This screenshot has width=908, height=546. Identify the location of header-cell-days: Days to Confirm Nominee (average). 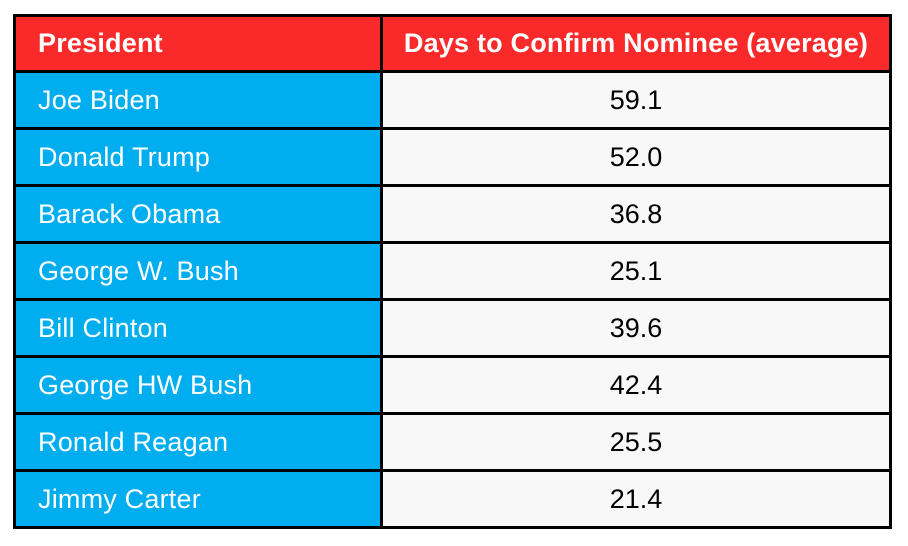
(636, 43).